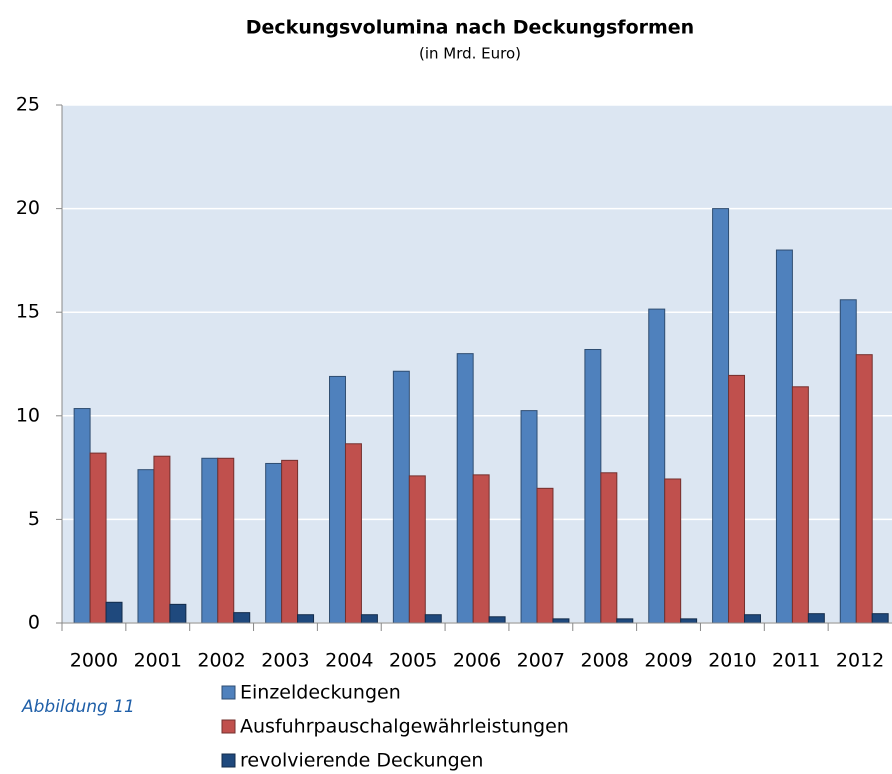 This screenshot has width=892, height=774. What do you see at coordinates (320, 693) in the screenshot?
I see `legend-label: Einzeldeckungen` at bounding box center [320, 693].